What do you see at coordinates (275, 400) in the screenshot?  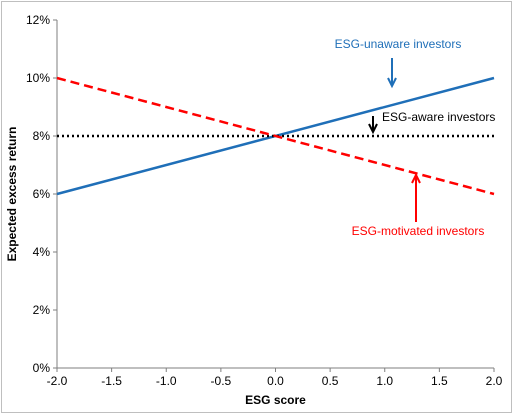 I see `x-axis-title: ESG score` at bounding box center [275, 400].